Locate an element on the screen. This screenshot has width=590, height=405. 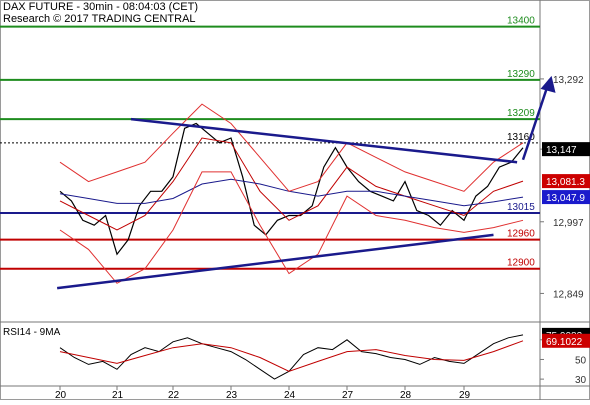
rsi-badge-69.1022-box is located at coordinates (566, 340).